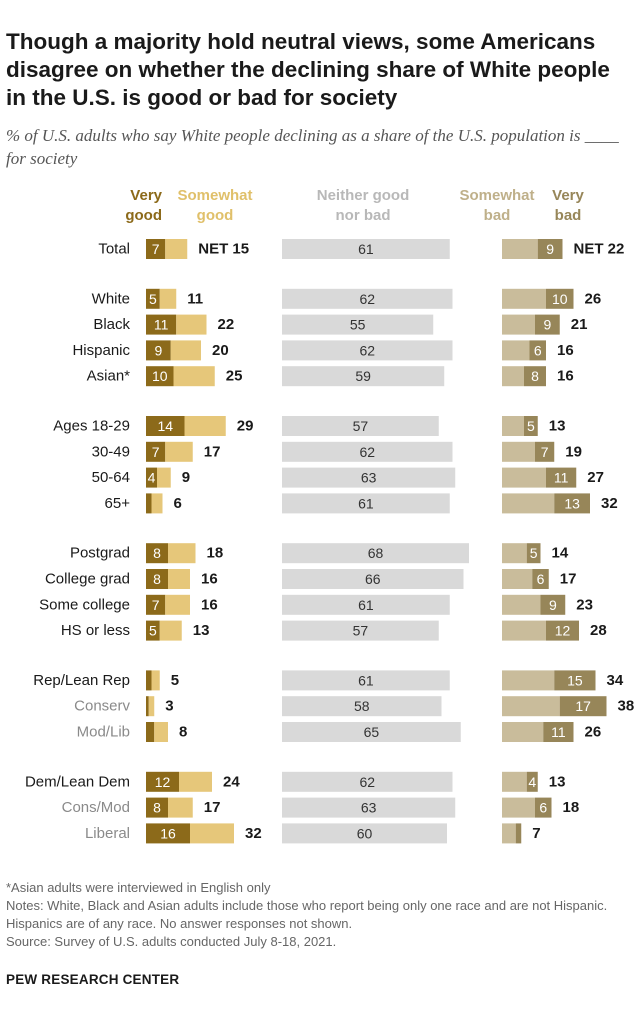 This screenshot has height=1016, width=640. I want to click on value-very-bad: 7, so click(545, 452).